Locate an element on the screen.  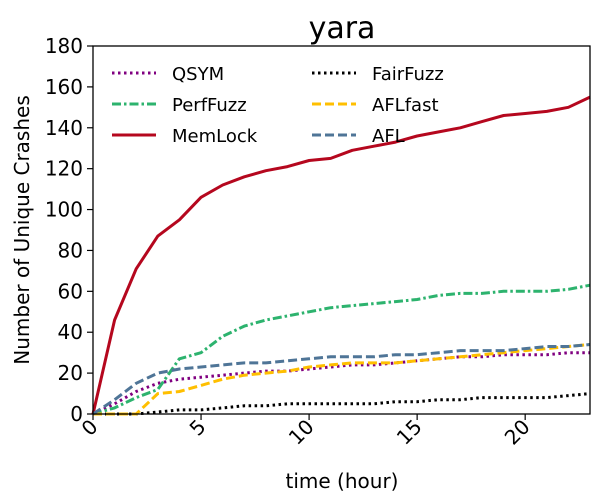
x-tick-label: 0 is located at coordinates (90, 428).